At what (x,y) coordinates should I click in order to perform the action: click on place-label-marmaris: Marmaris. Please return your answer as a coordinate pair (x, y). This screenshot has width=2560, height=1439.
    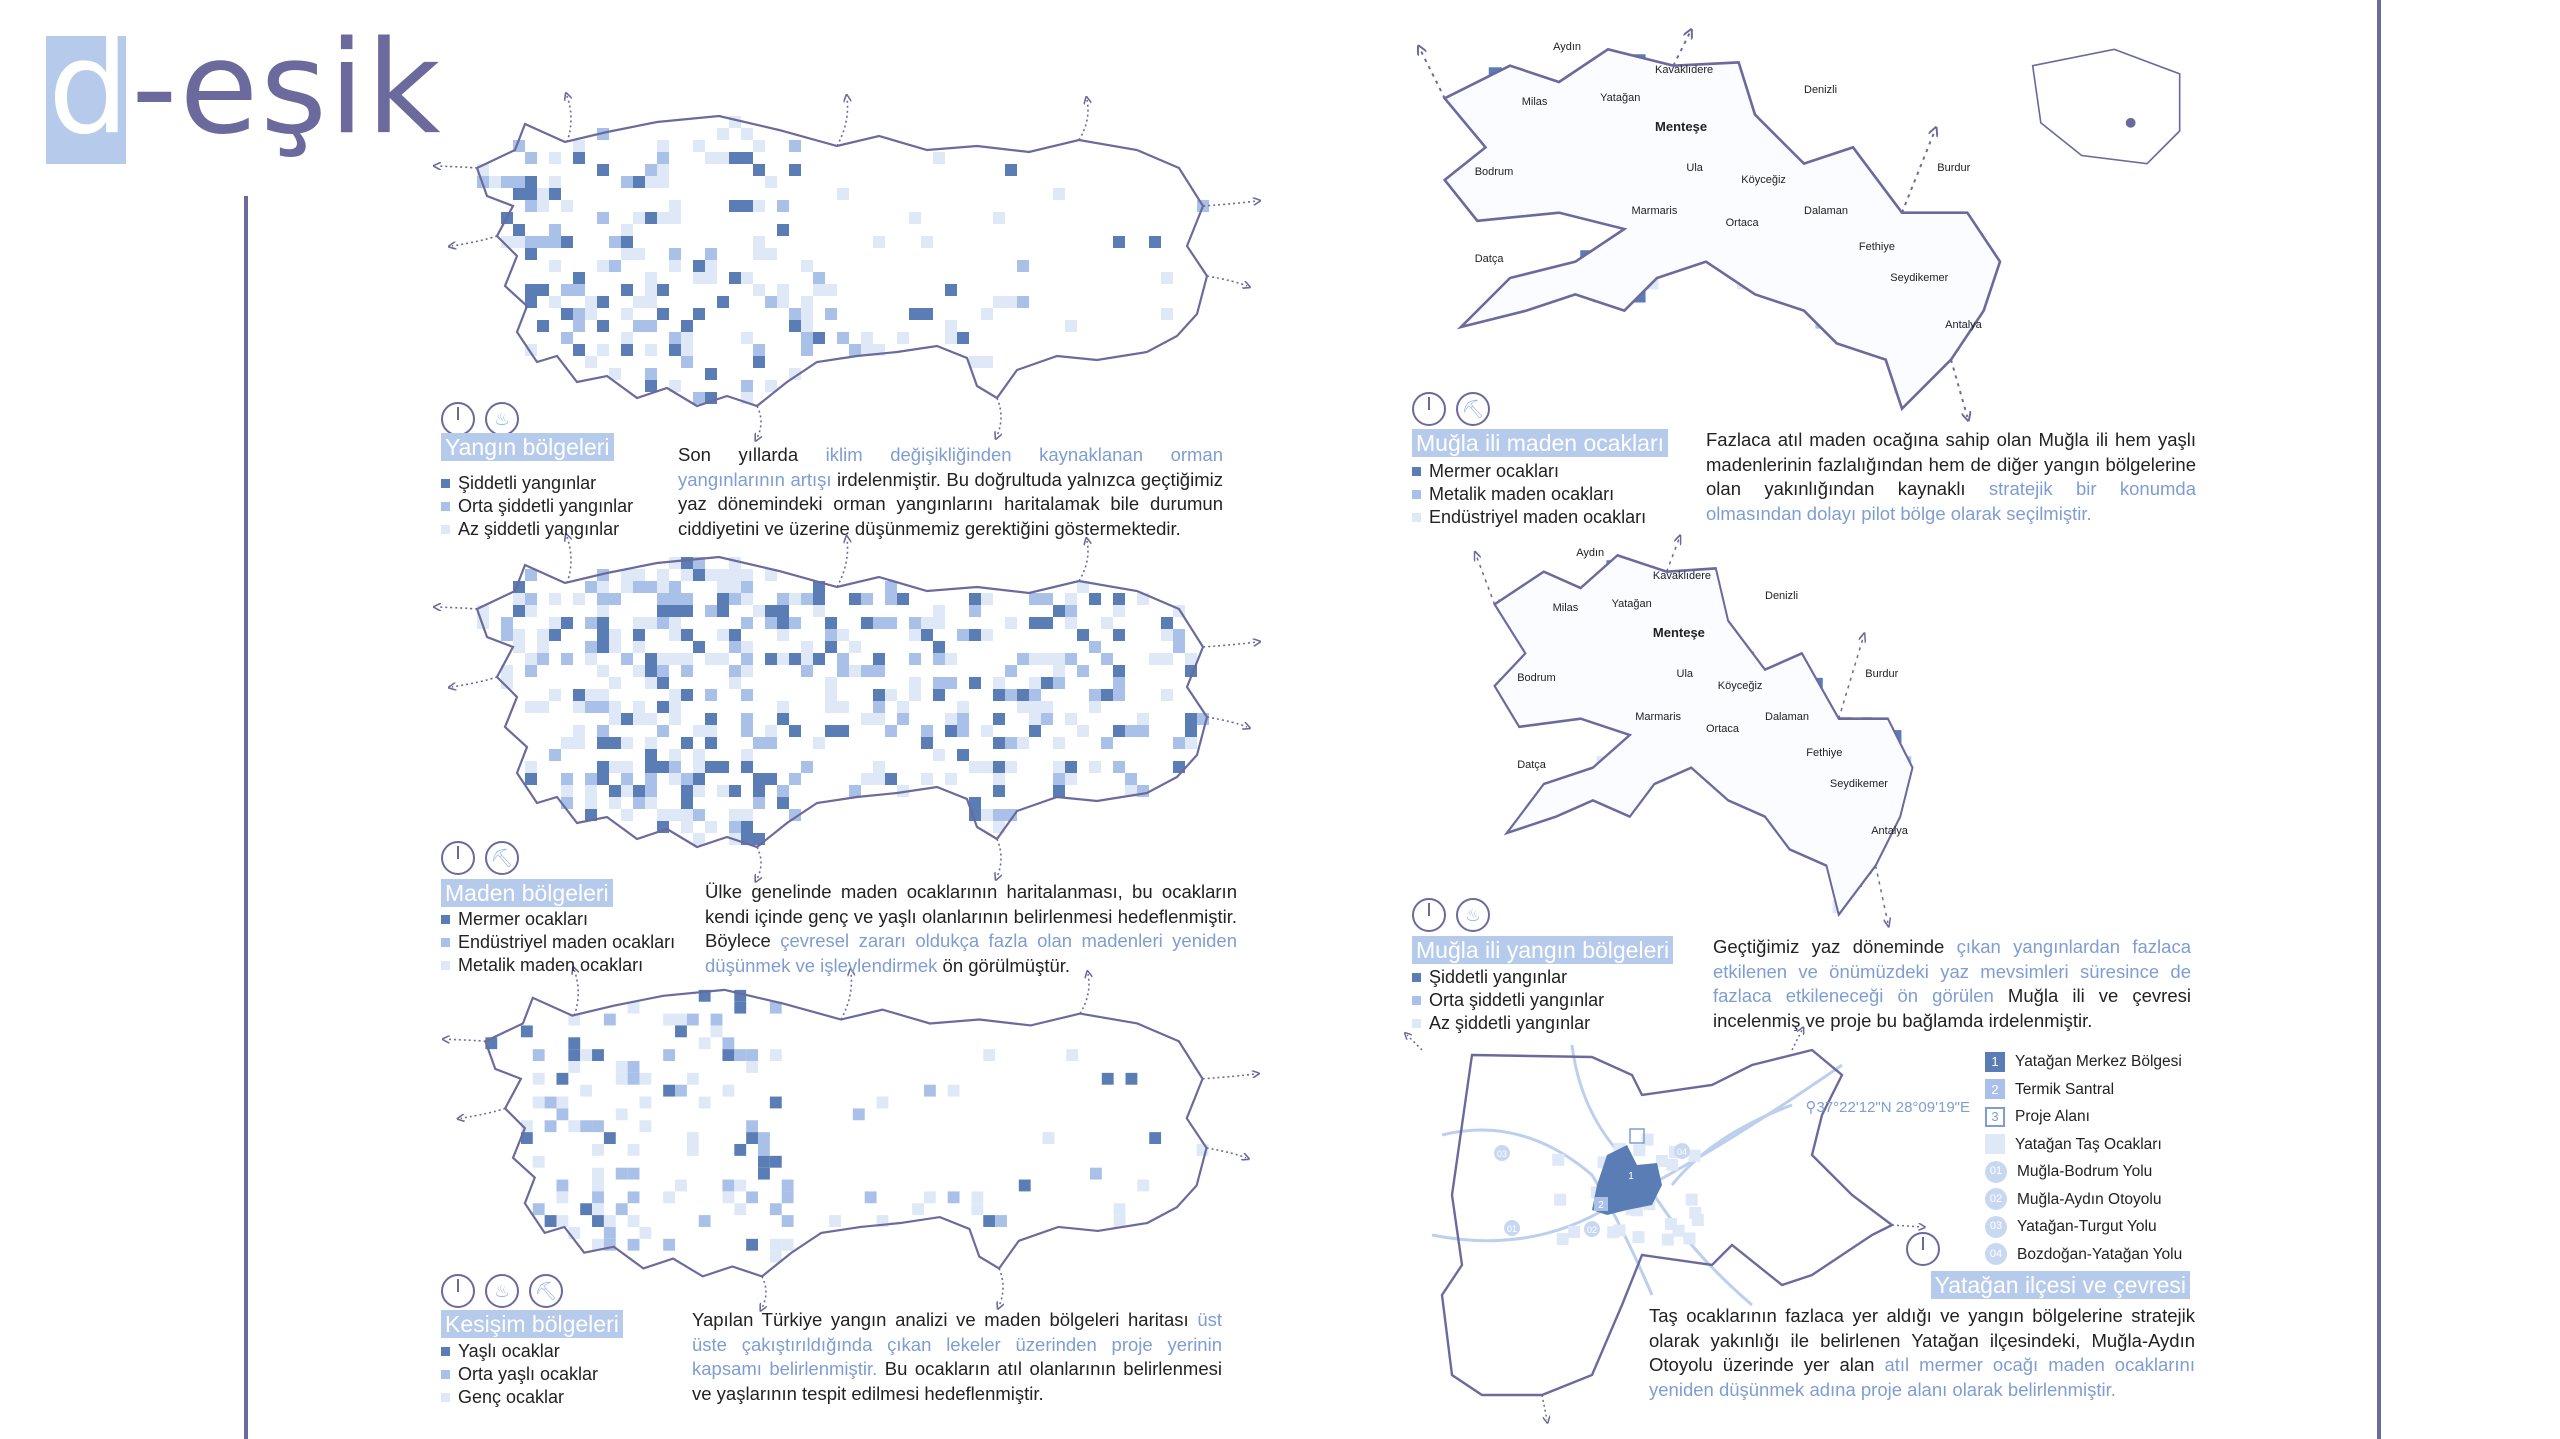
    Looking at the image, I should click on (1654, 211).